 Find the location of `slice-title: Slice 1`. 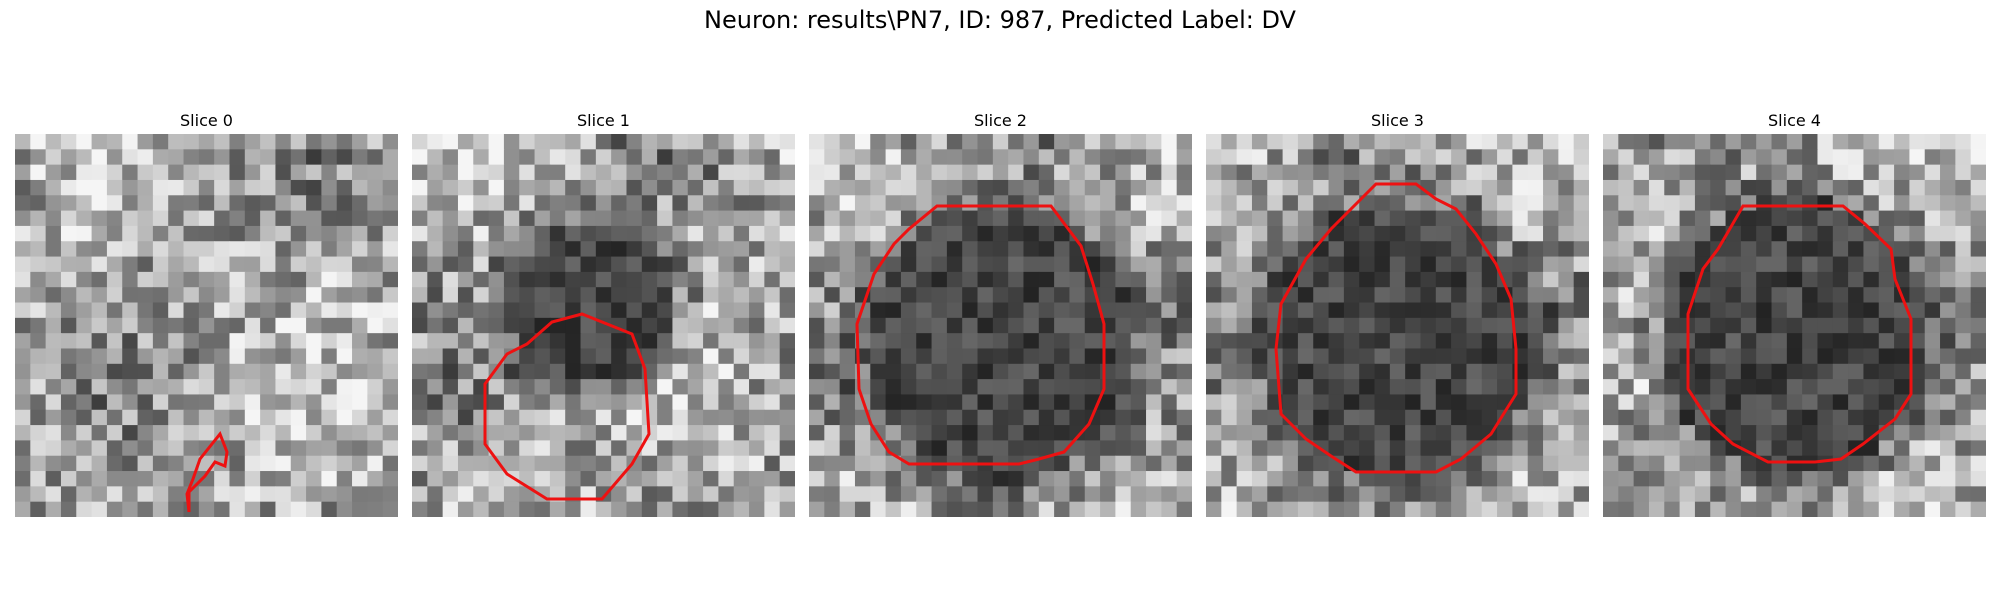

slice-title: Slice 1 is located at coordinates (603, 120).